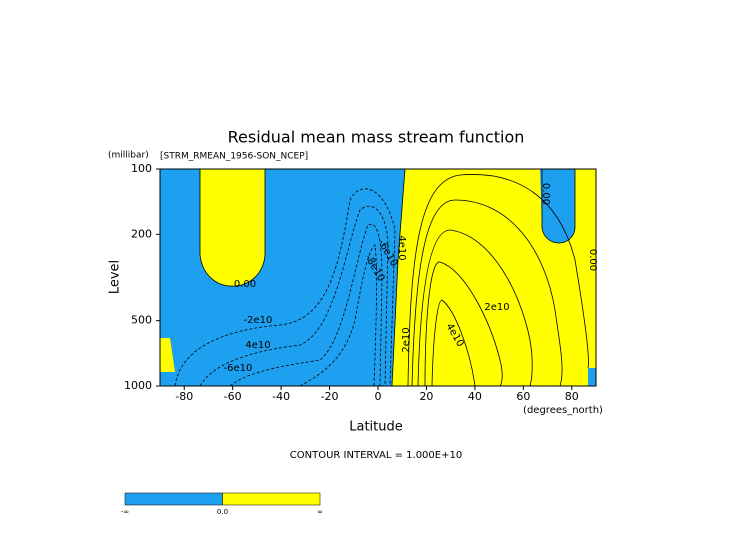 This screenshot has height=536, width=752. I want to click on y-tick-label: 200, so click(141, 233).